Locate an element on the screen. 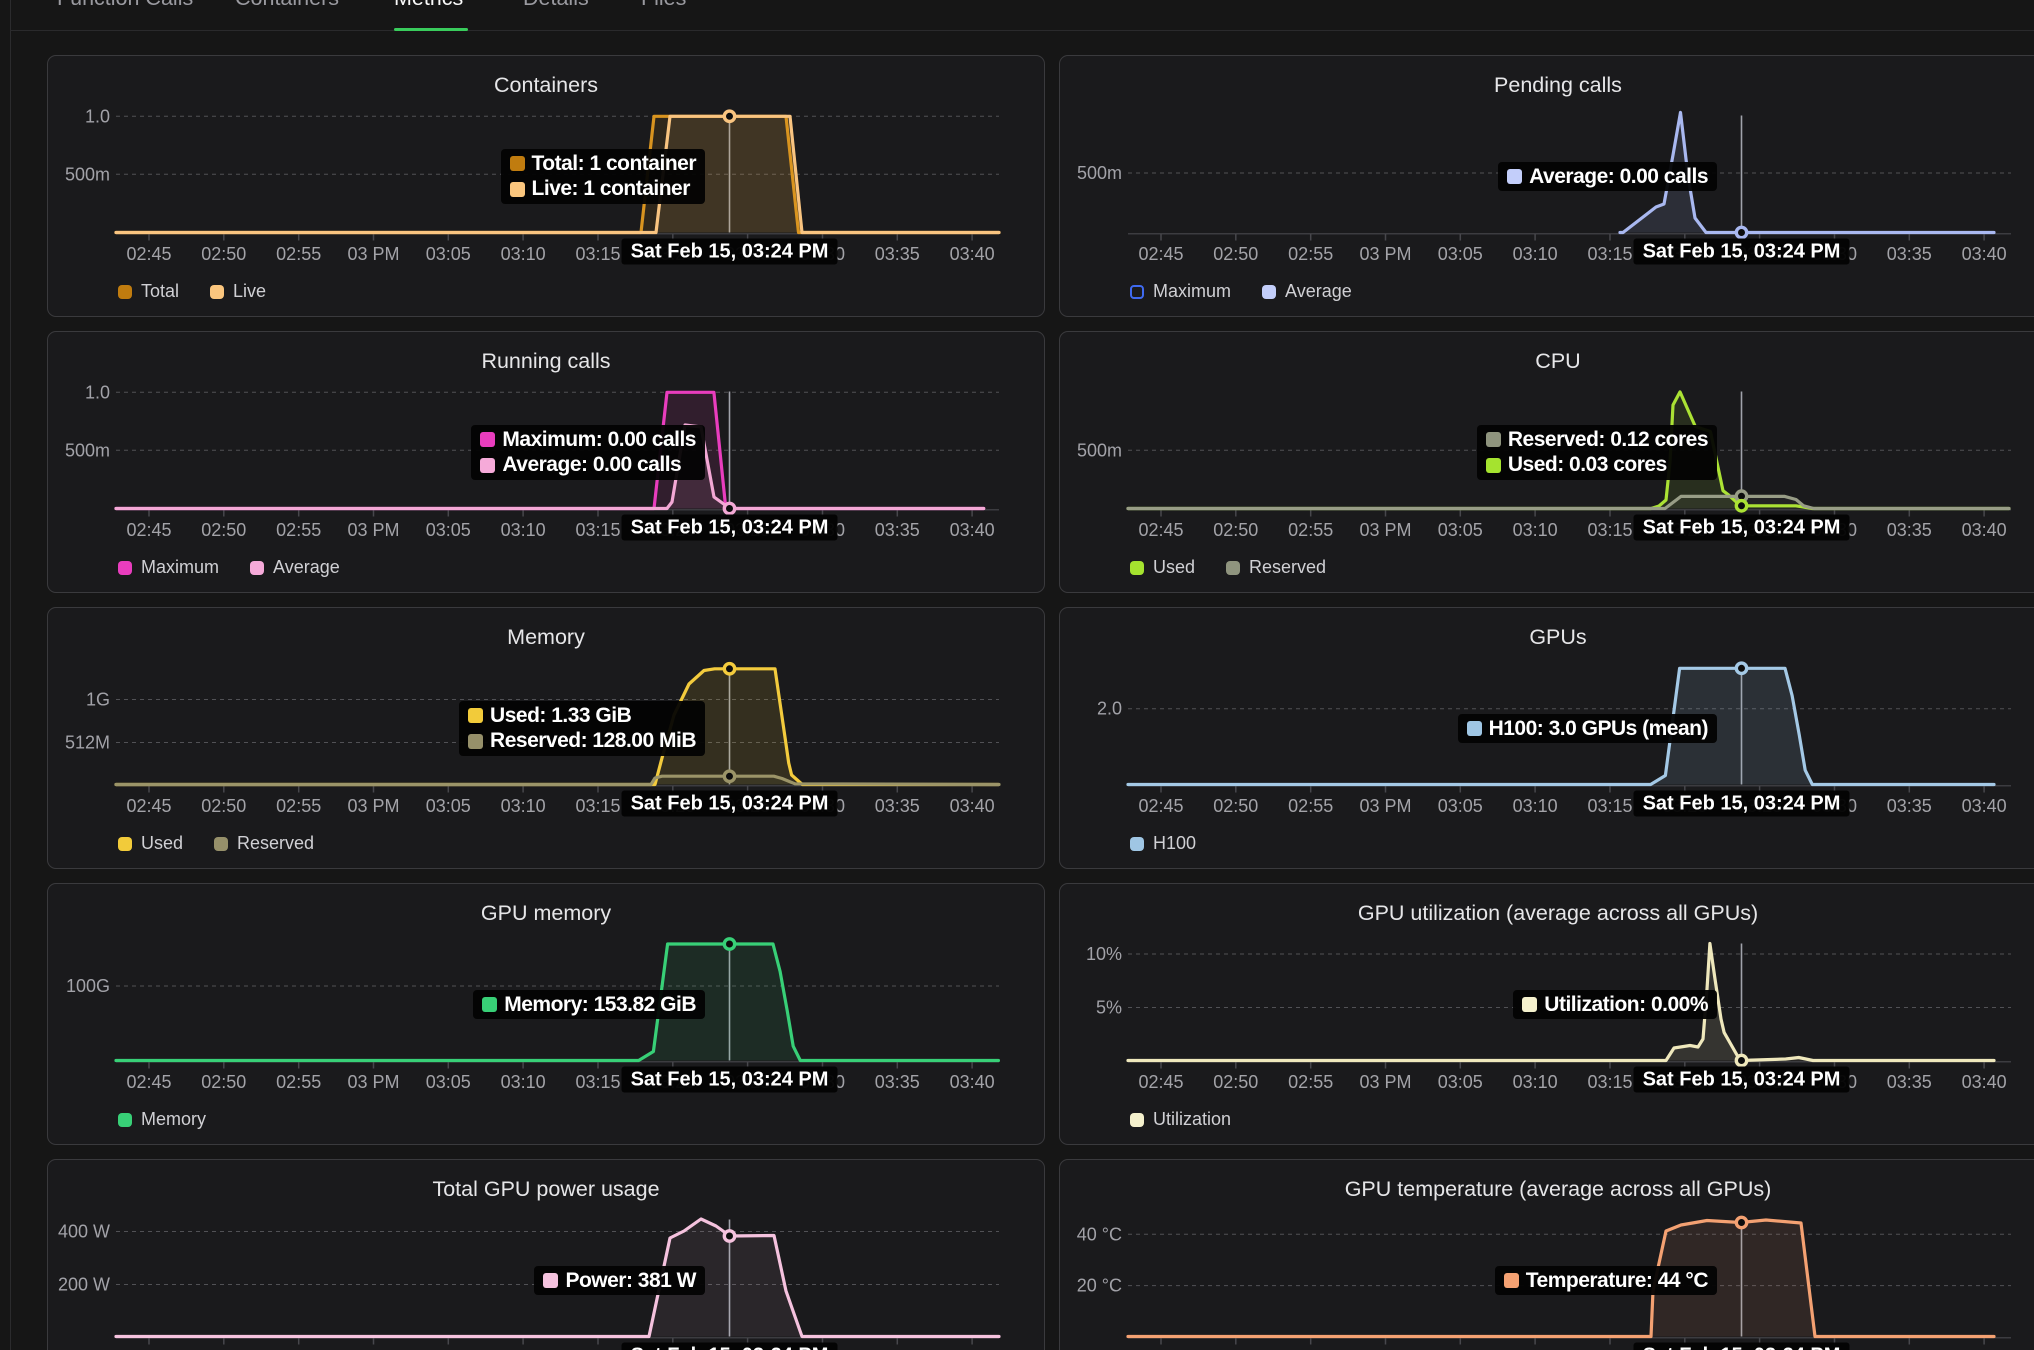 The height and width of the screenshot is (1350, 2034). svg-text: Pending calls is located at coordinates (1558, 85).